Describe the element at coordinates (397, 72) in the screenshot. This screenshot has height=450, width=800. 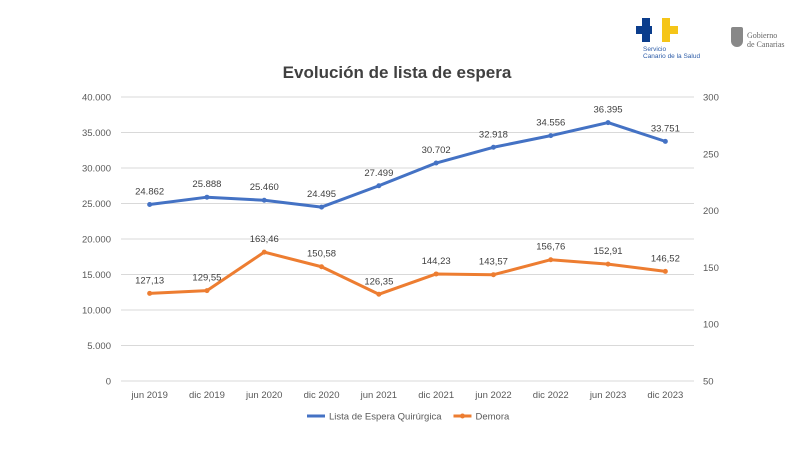
I see `chart-title: Evolución de lista de espera` at that location.